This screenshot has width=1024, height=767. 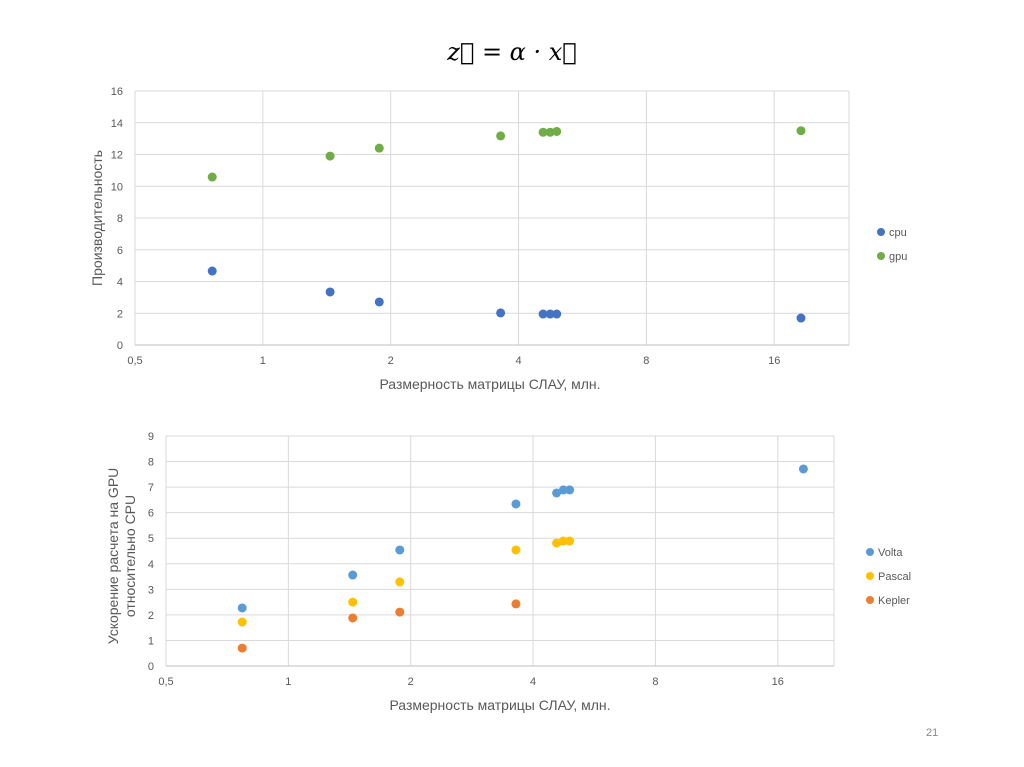 What do you see at coordinates (117, 124) in the screenshot?
I see `y-tick-label: 14` at bounding box center [117, 124].